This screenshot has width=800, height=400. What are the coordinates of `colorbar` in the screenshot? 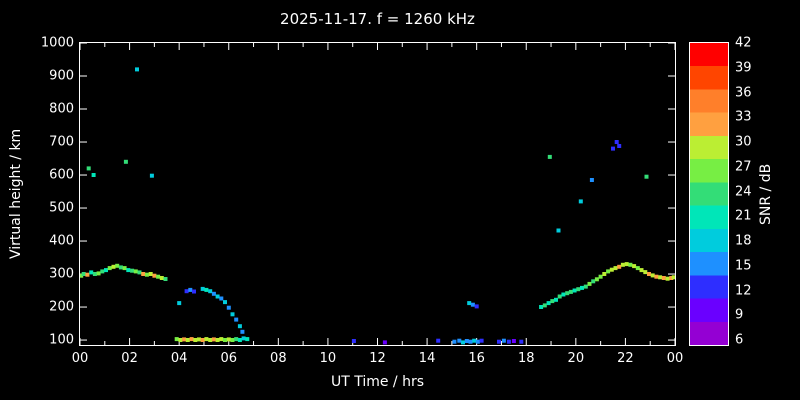 It's located at (709, 194).